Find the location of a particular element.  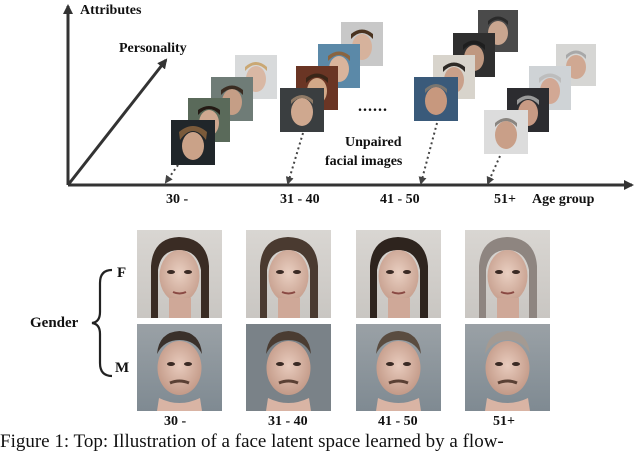

gender-label: Gender is located at coordinates (54, 323).